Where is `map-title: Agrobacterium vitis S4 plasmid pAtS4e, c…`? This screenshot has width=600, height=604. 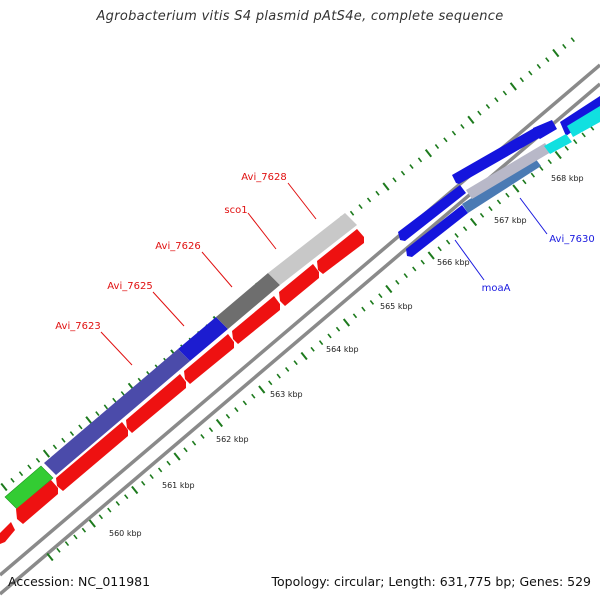 map-title: Agrobacterium vitis S4 plasmid pAtS4e, c… is located at coordinates (300, 16).